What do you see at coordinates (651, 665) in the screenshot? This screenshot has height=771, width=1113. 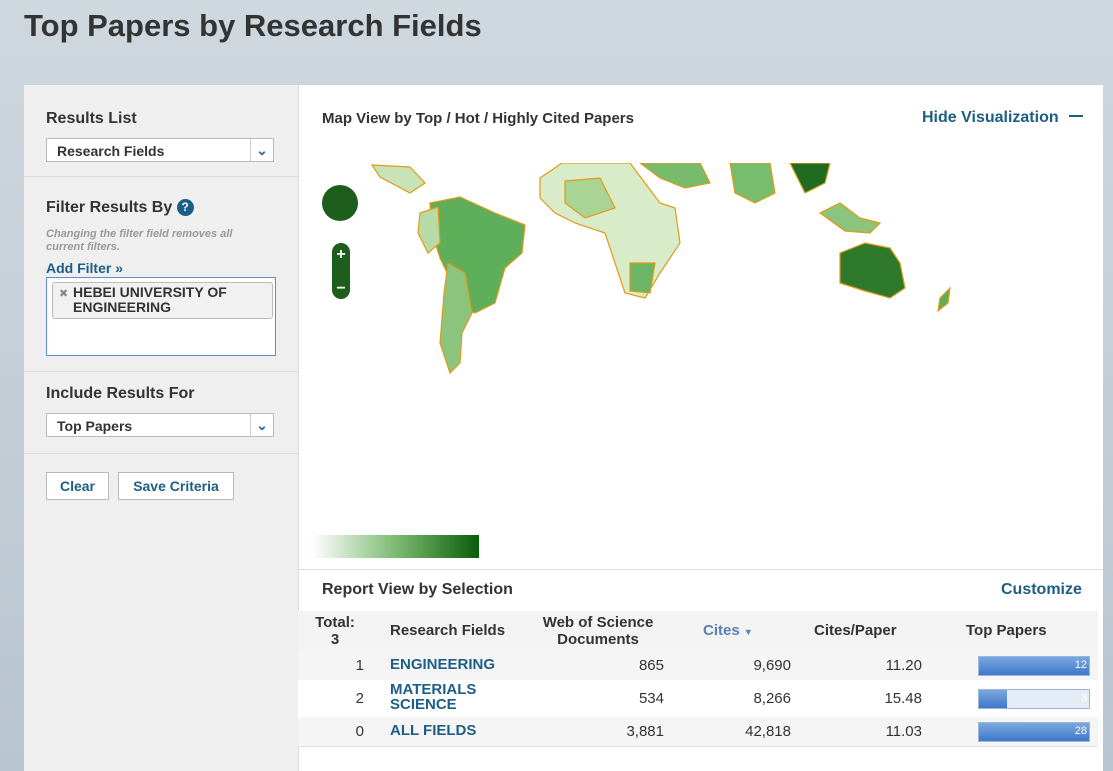 I see `documents: 865` at bounding box center [651, 665].